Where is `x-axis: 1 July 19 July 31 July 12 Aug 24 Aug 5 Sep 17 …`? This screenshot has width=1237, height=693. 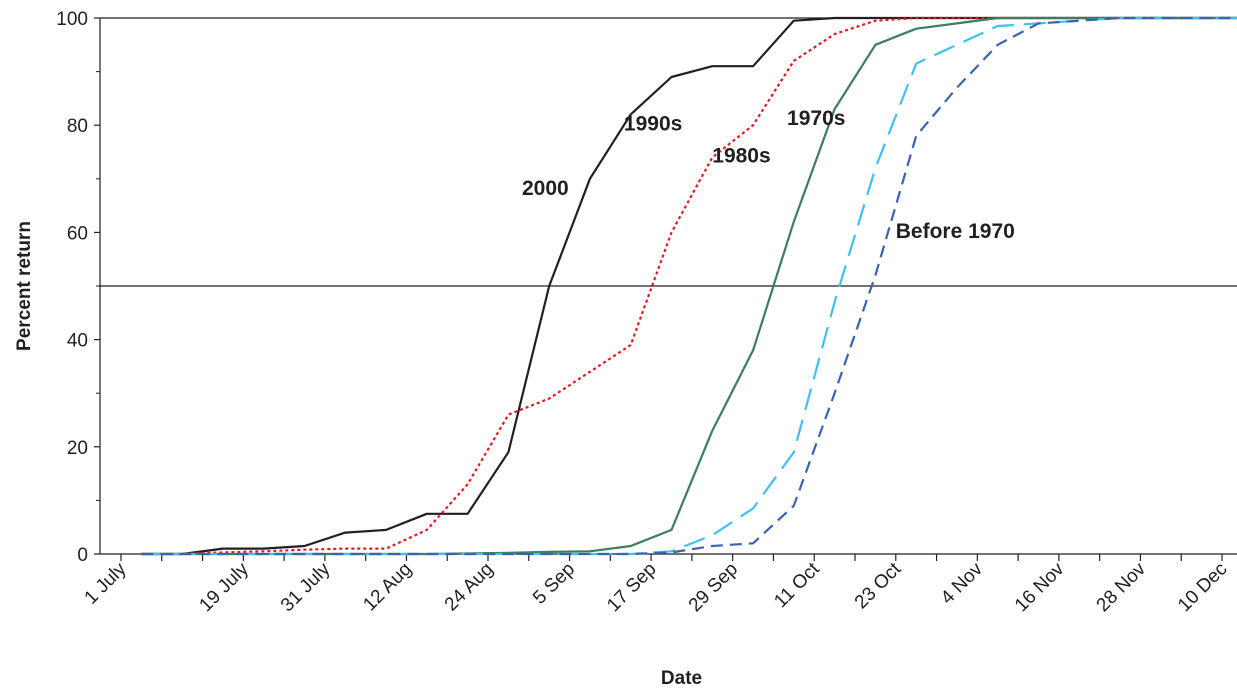
x-axis: 1 July 19 July 31 July 12 Aug 24 Aug 5 Sep 17 … is located at coordinates (659, 584).